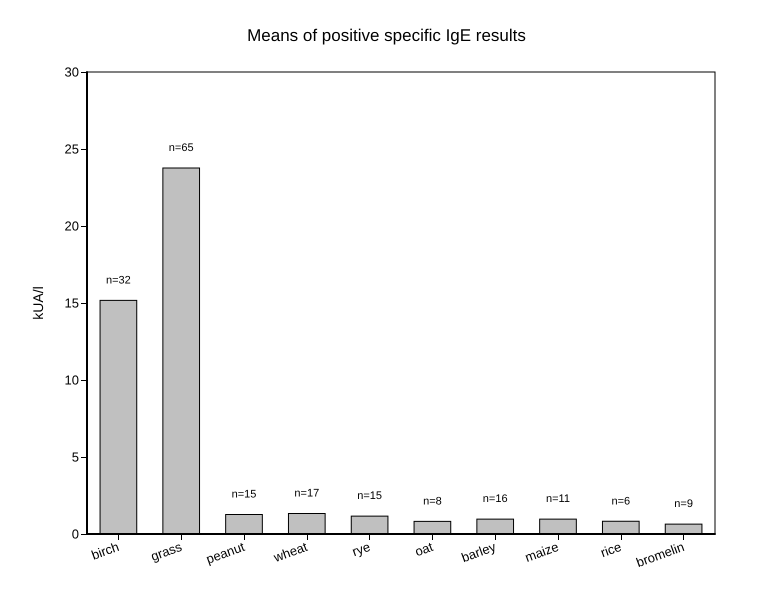 Image resolution: width=773 pixels, height=607 pixels. What do you see at coordinates (307, 494) in the screenshot?
I see `annotation: n=17` at bounding box center [307, 494].